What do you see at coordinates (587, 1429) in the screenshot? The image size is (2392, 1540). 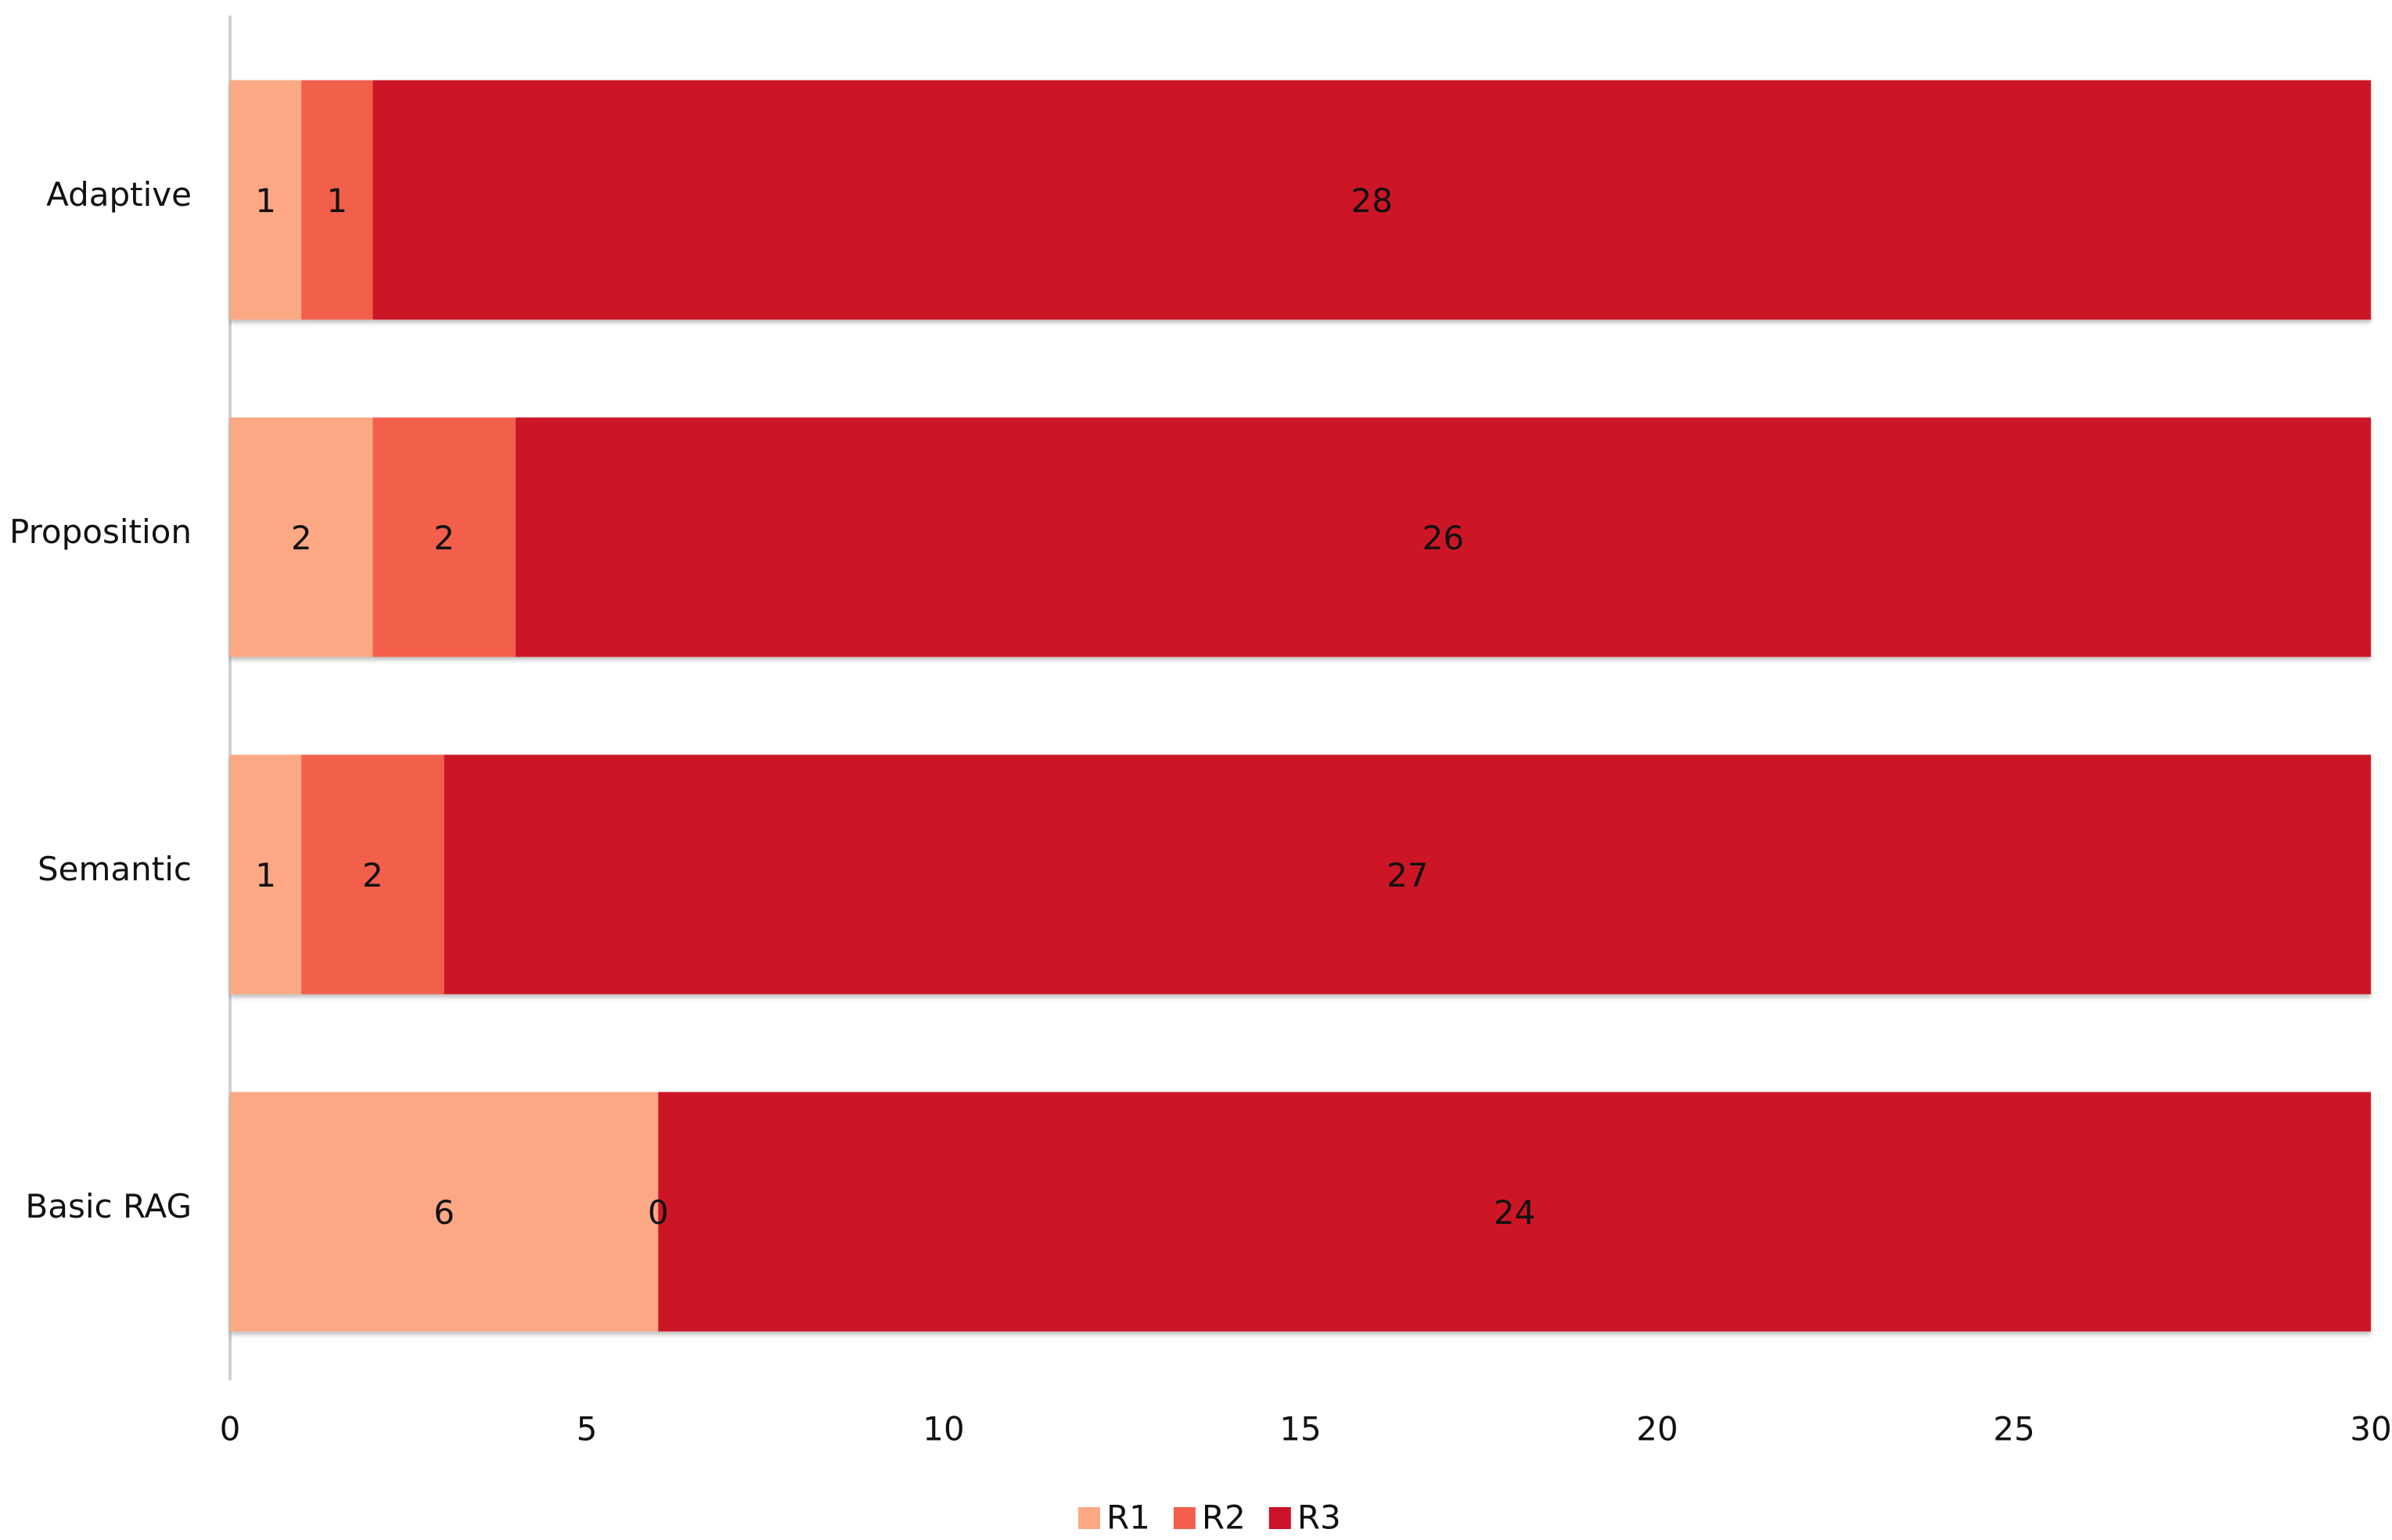 I see `x-tick-label: 5` at bounding box center [587, 1429].